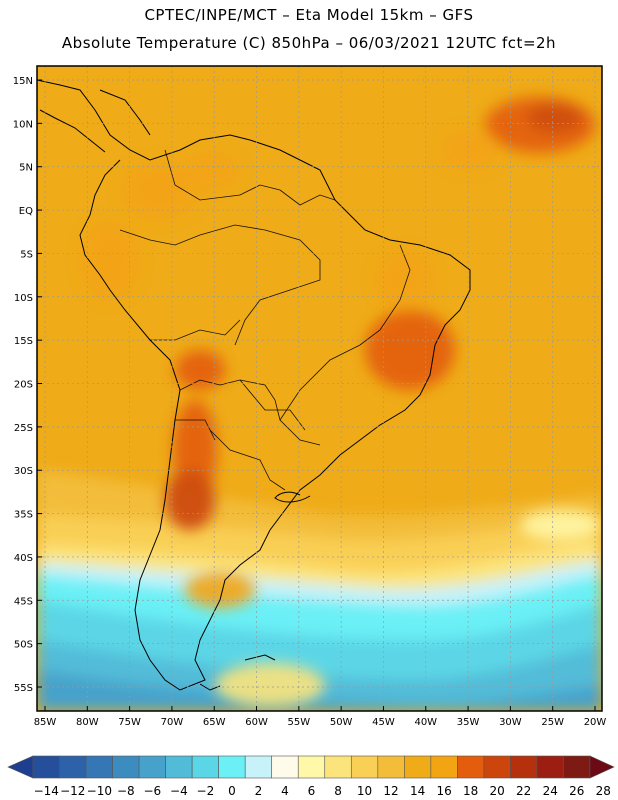 The height and width of the screenshot is (800, 618). Describe the element at coordinates (46, 791) in the screenshot. I see `colorbar-tick-label: −14` at that location.